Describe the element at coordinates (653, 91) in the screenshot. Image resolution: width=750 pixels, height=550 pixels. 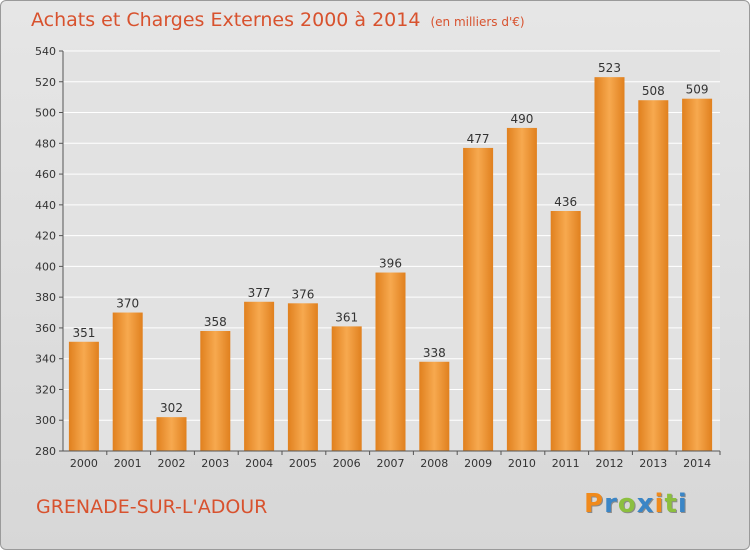
I see `data-label: 508` at that location.